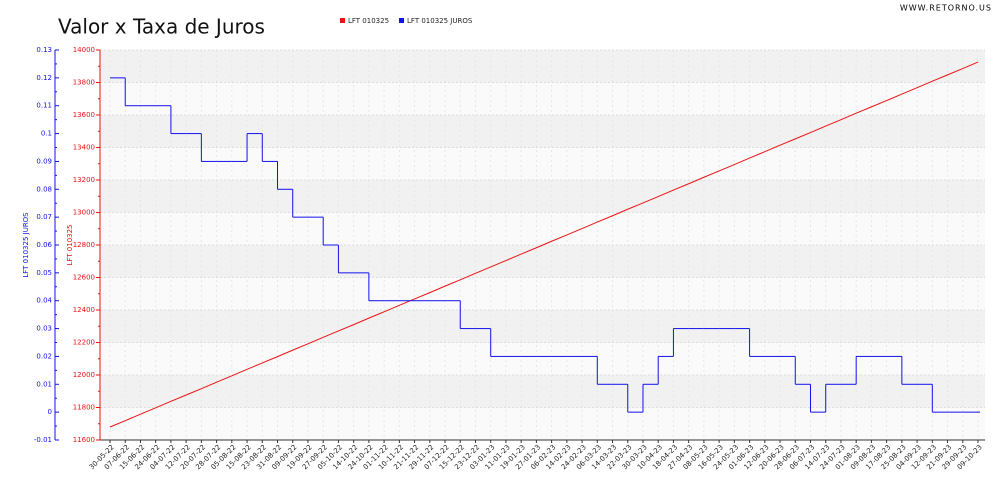  I want to click on y-axis-label: LFT 010325, so click(70, 244).